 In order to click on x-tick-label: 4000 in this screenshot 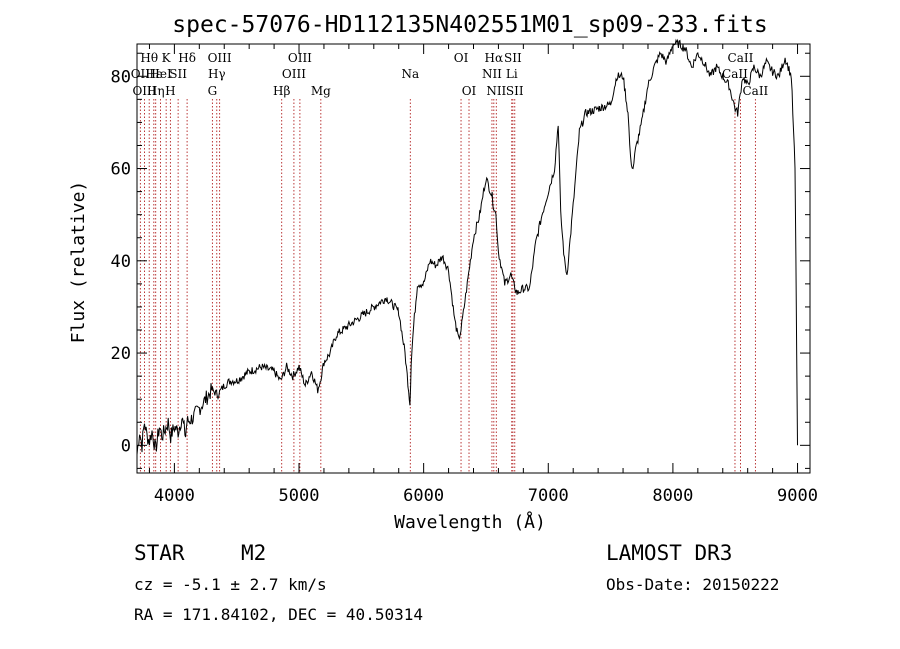, I will do `click(174, 496)`.